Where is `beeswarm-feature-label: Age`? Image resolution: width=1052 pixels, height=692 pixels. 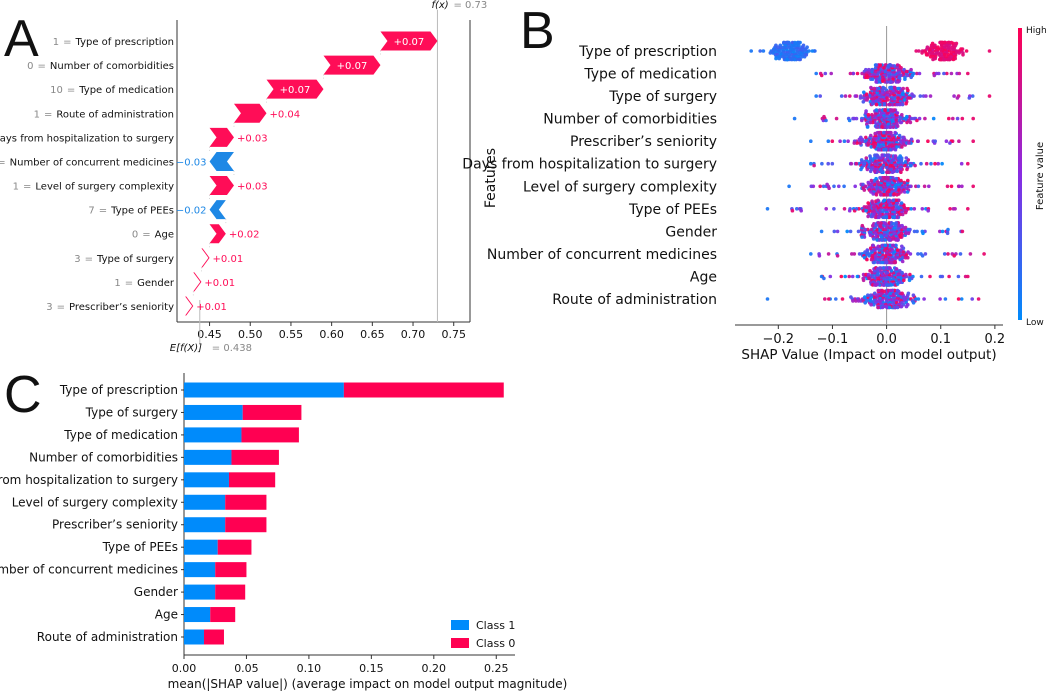
beeswarm-feature-label: Age is located at coordinates (703, 277).